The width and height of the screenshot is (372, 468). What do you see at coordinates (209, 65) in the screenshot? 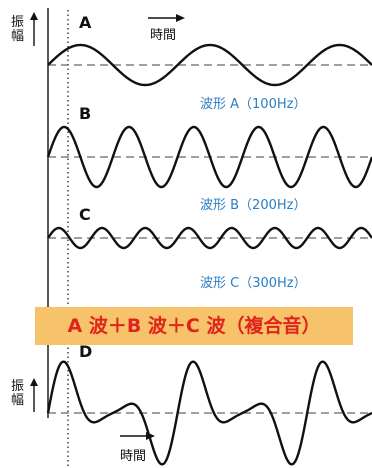
I see `waveform-a` at bounding box center [209, 65].